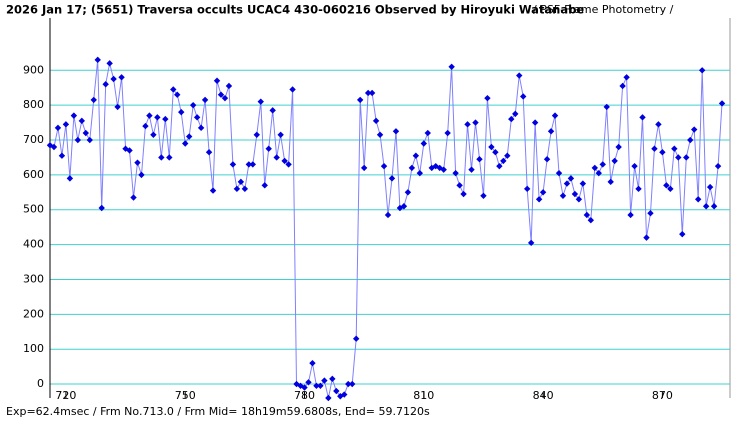 The width and height of the screenshot is (740, 425). I want to click on chart-subtitle: / PSF-Frame Photometry /, so click(603, 9).